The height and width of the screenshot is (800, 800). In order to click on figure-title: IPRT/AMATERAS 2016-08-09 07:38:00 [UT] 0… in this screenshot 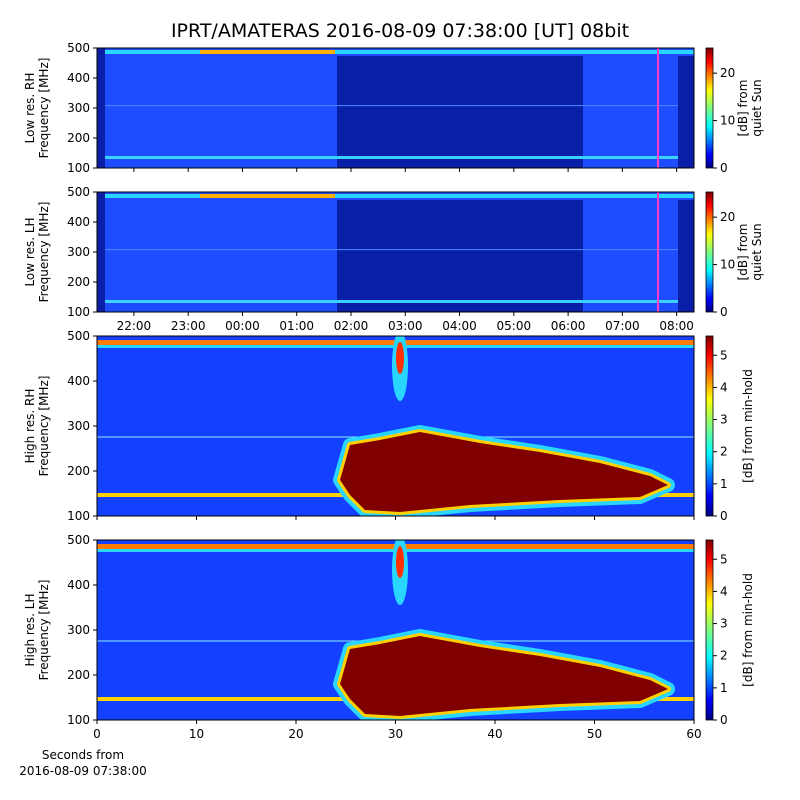, I will do `click(400, 31)`.